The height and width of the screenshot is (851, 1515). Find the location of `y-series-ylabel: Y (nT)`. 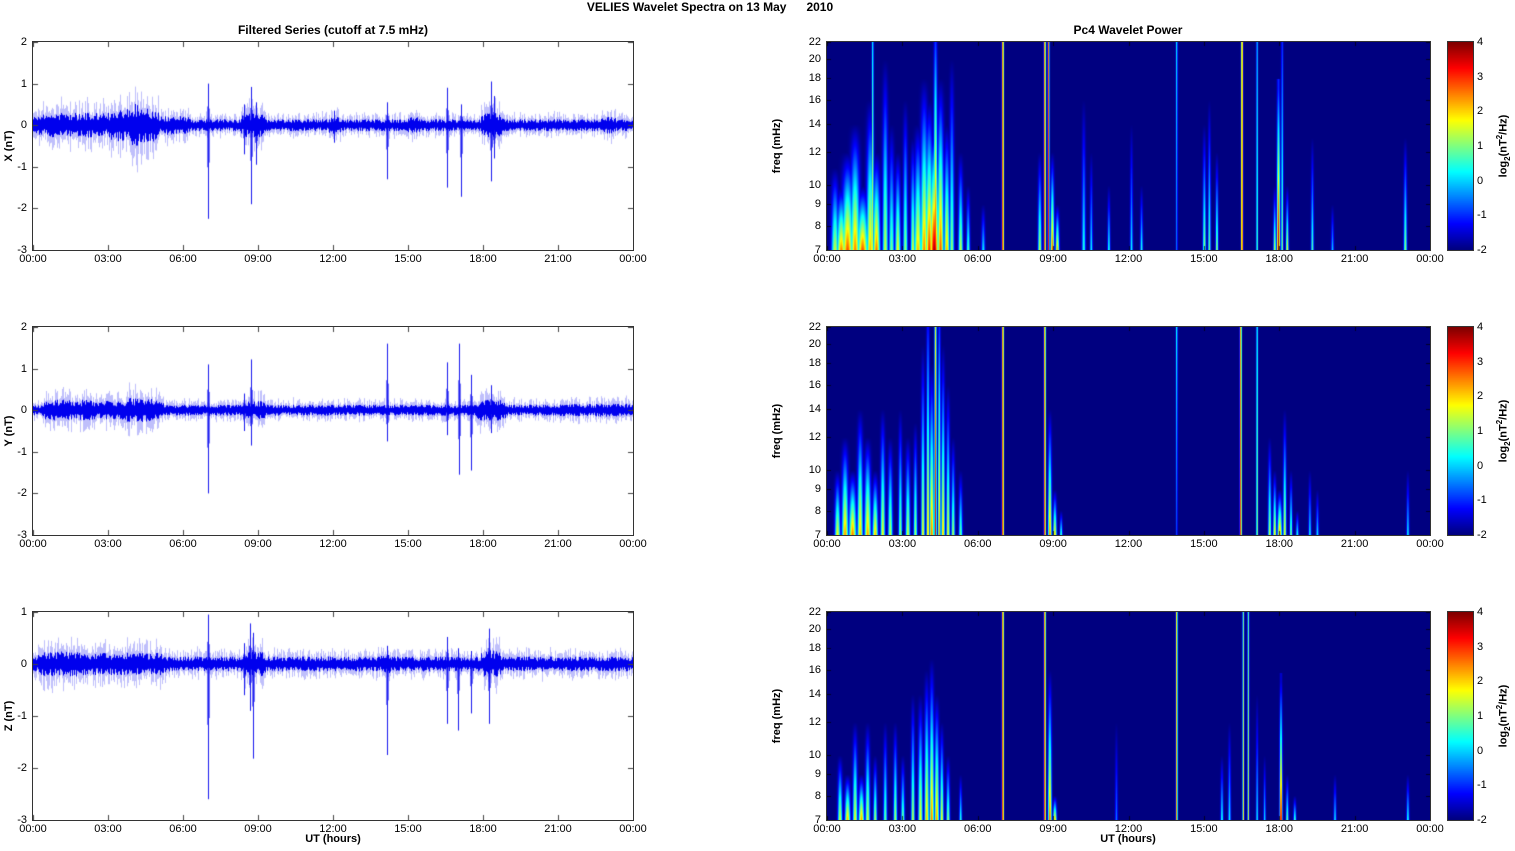

y-series-ylabel: Y (nT) is located at coordinates (9, 431).